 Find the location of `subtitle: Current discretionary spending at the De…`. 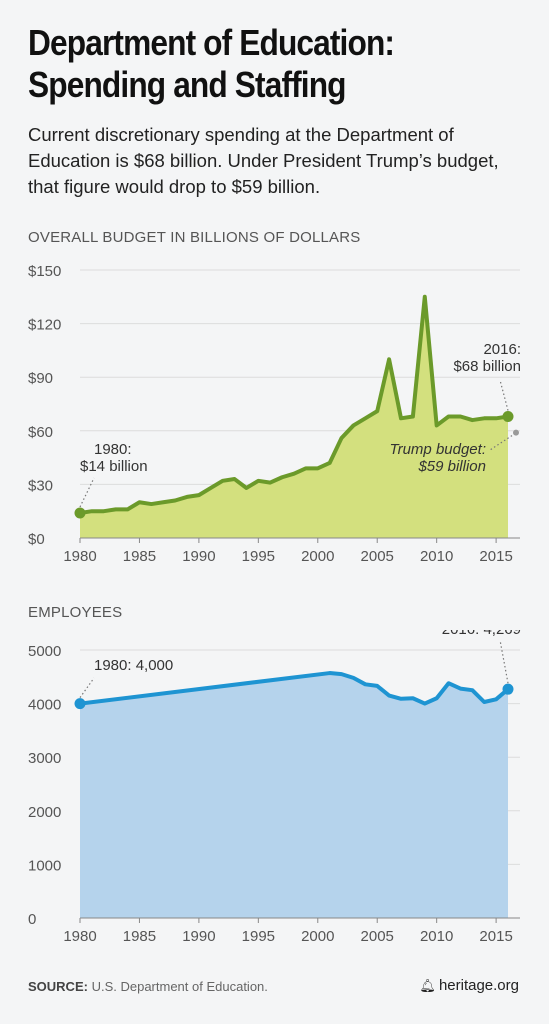

subtitle: Current discretionary spending at the De… is located at coordinates (263, 160).